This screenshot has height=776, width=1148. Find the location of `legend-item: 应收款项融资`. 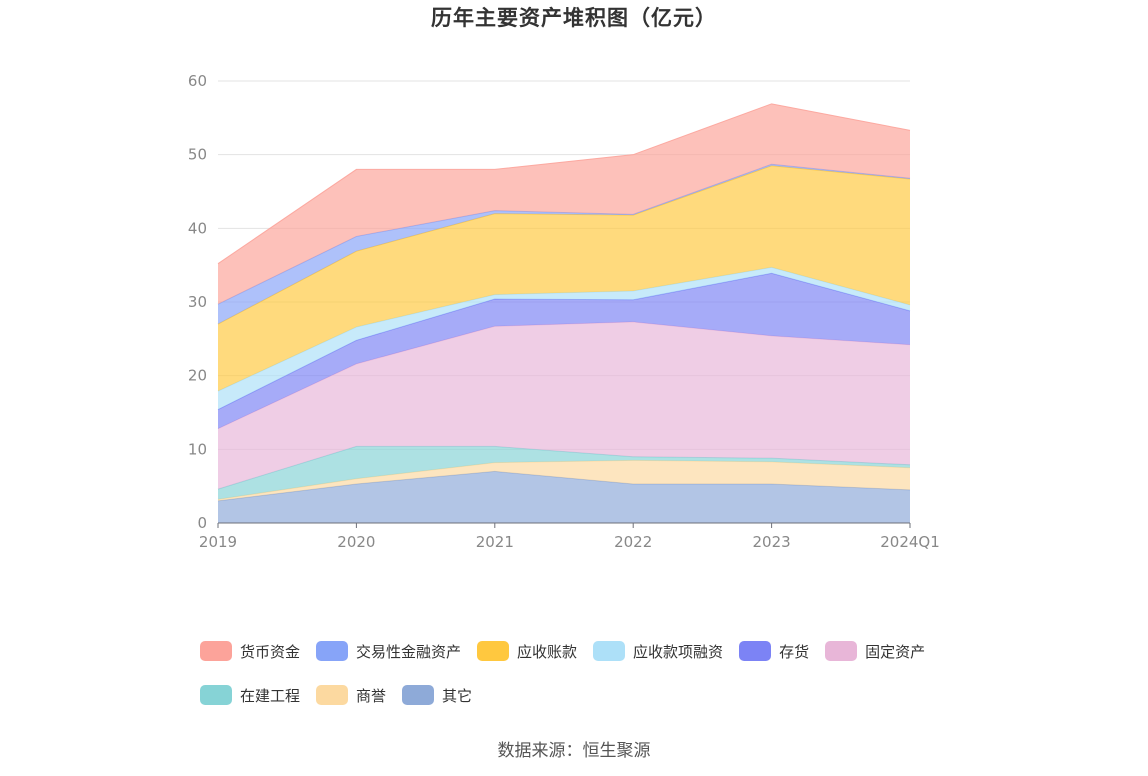

legend-item: 应收款项融资 is located at coordinates (658, 651).